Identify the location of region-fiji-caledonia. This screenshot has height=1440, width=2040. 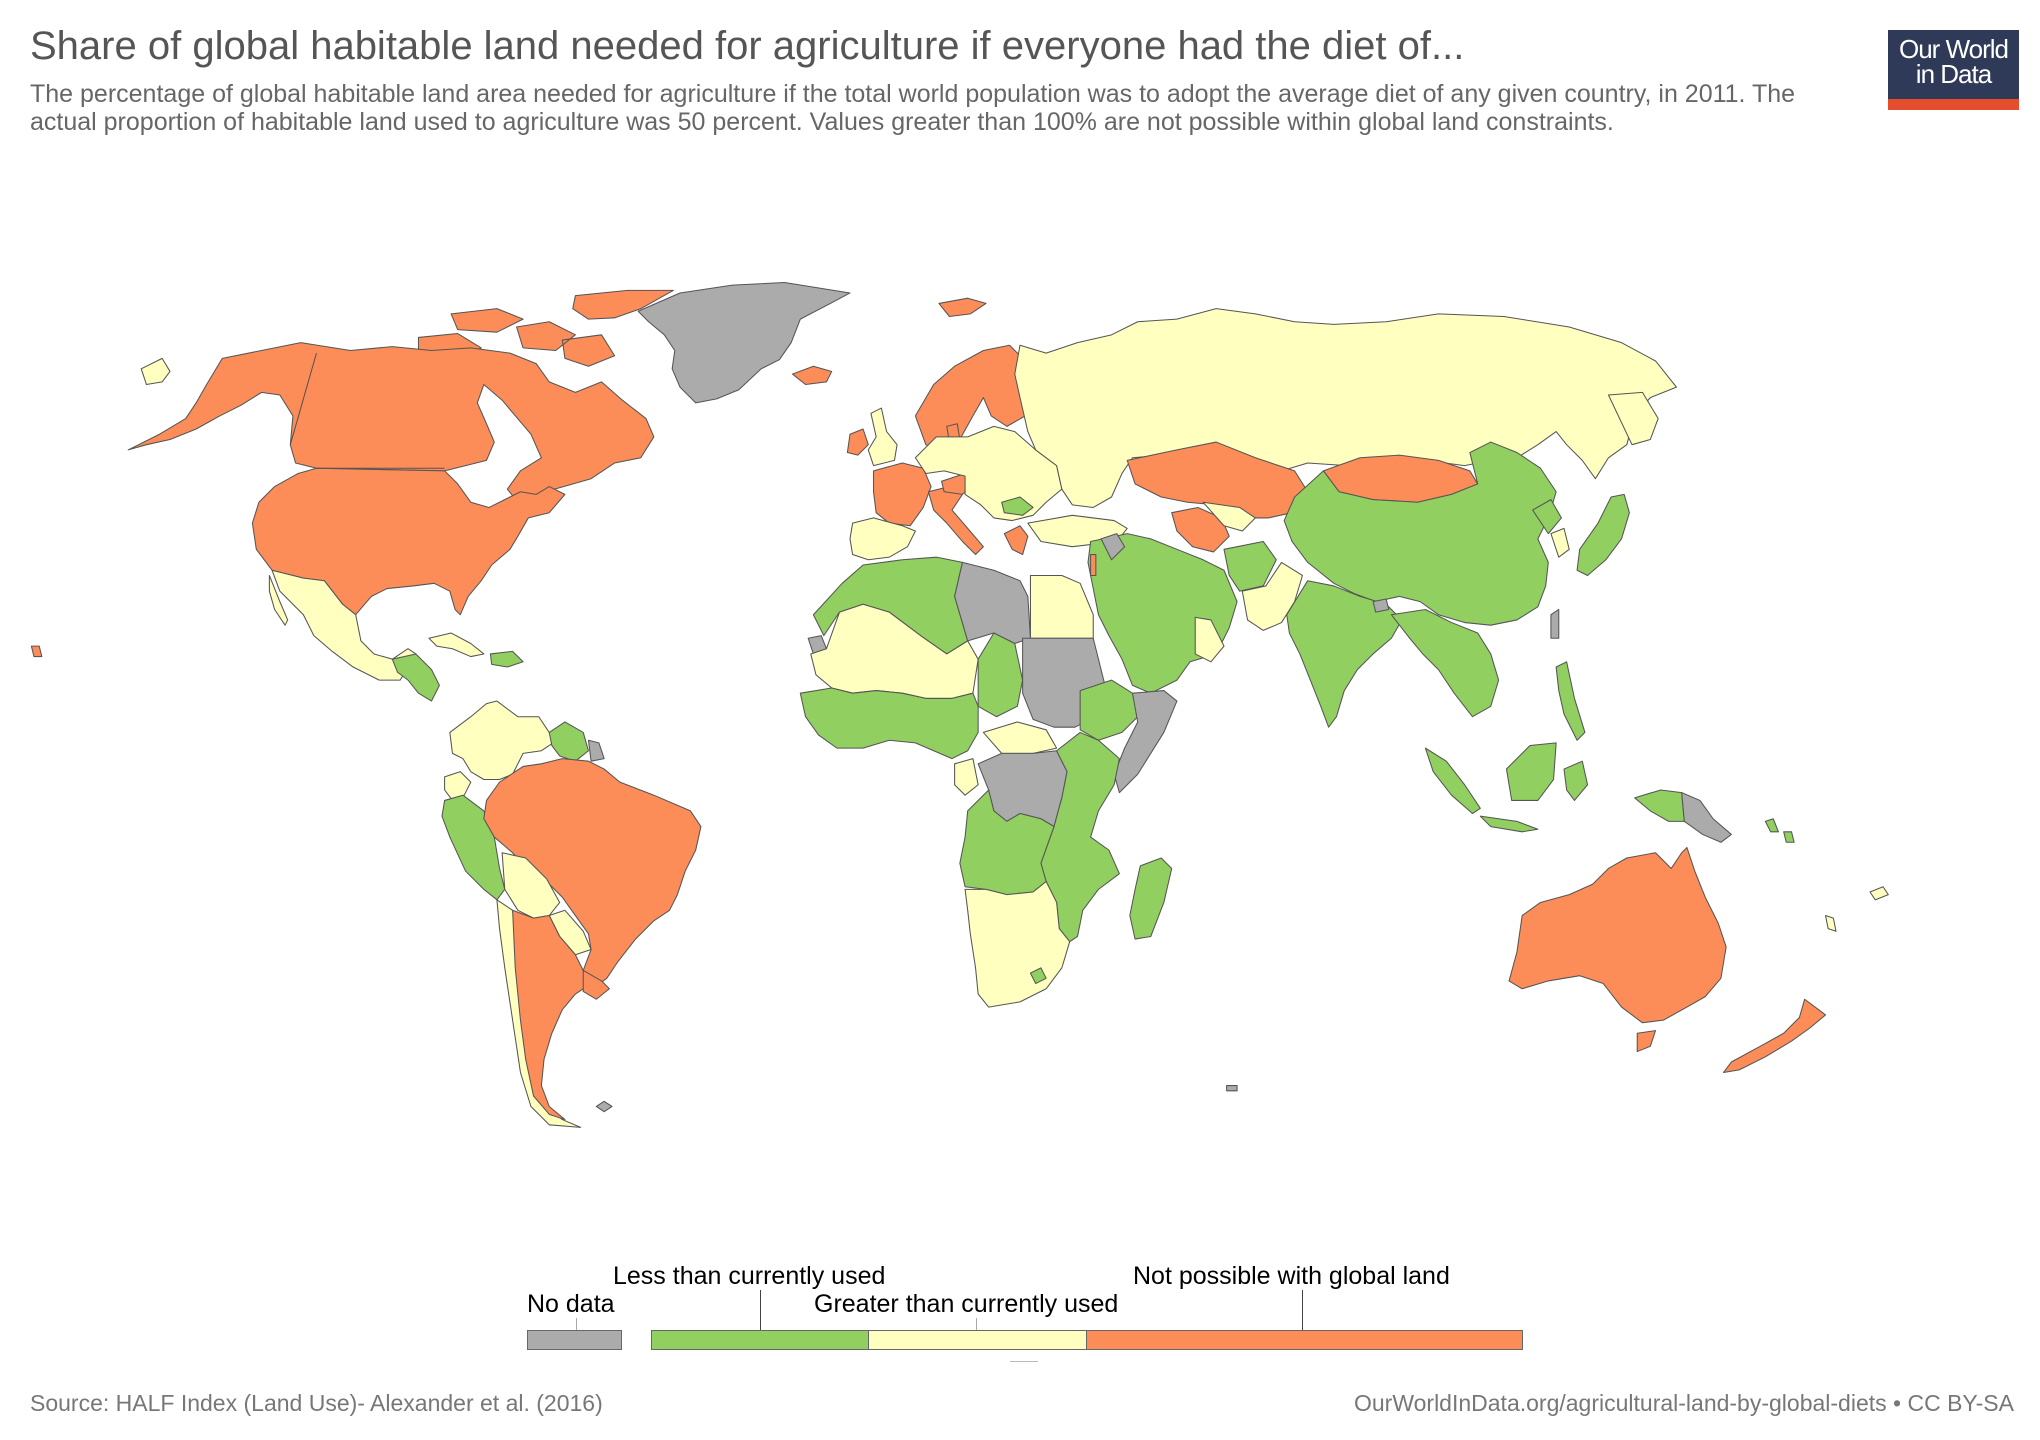
(1857, 909).